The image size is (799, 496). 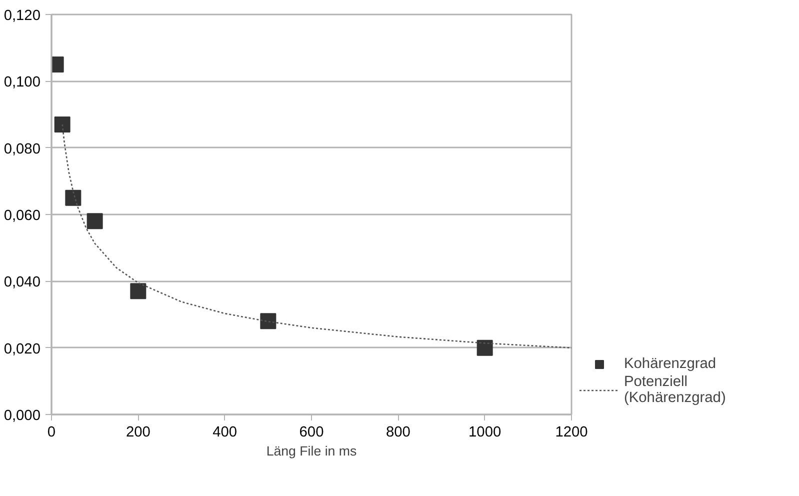 I want to click on y-tick-label: 0,040, so click(x=22, y=282).